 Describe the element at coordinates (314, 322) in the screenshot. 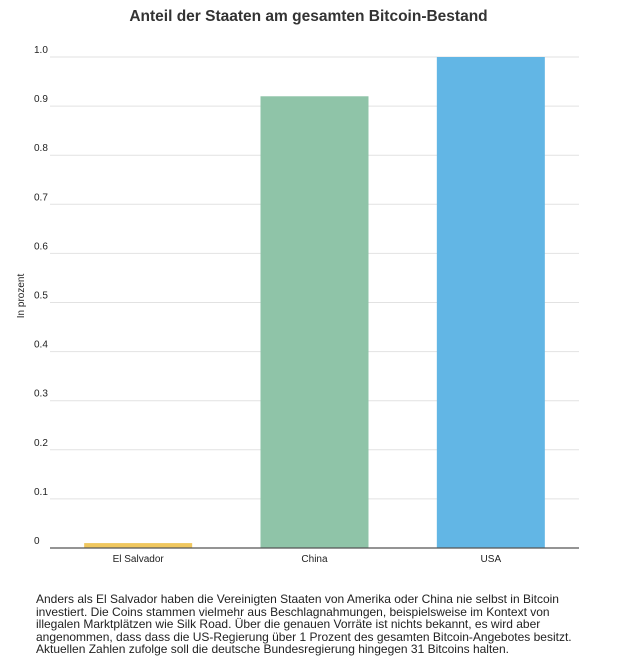

I see `bar-china` at that location.